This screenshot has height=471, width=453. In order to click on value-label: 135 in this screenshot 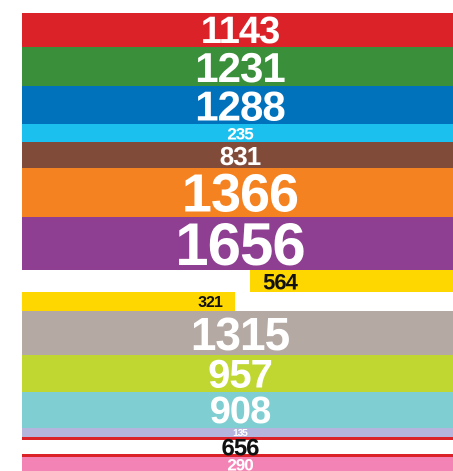, I will do `click(240, 433)`.